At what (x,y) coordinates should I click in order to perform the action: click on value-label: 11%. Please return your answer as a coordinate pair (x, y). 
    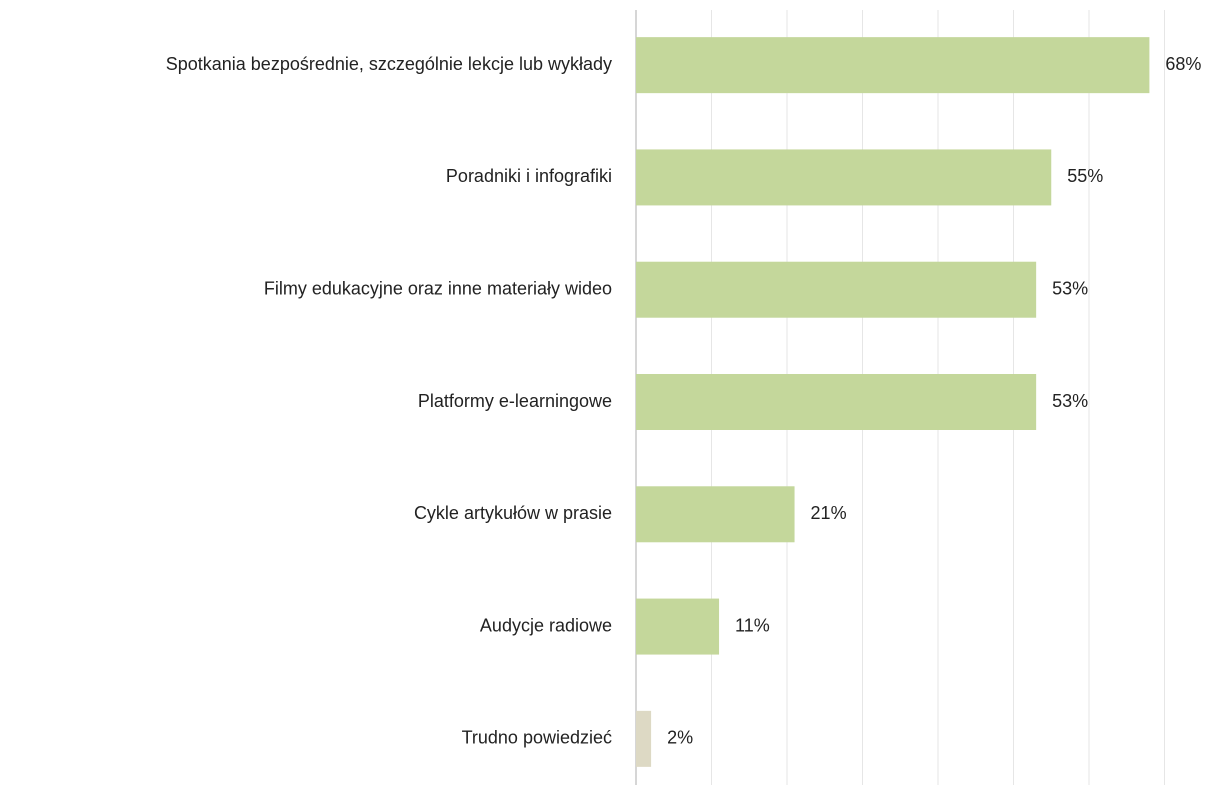
    Looking at the image, I should click on (752, 625).